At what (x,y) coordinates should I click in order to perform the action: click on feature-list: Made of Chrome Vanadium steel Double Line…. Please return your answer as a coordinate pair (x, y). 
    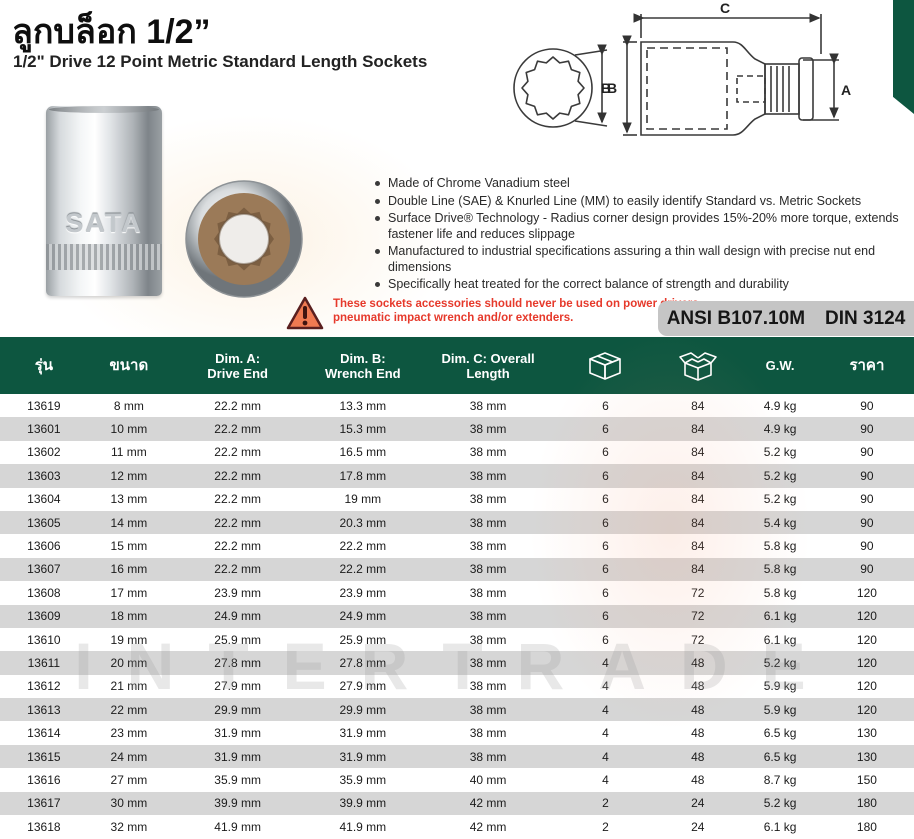
    Looking at the image, I should click on (642, 235).